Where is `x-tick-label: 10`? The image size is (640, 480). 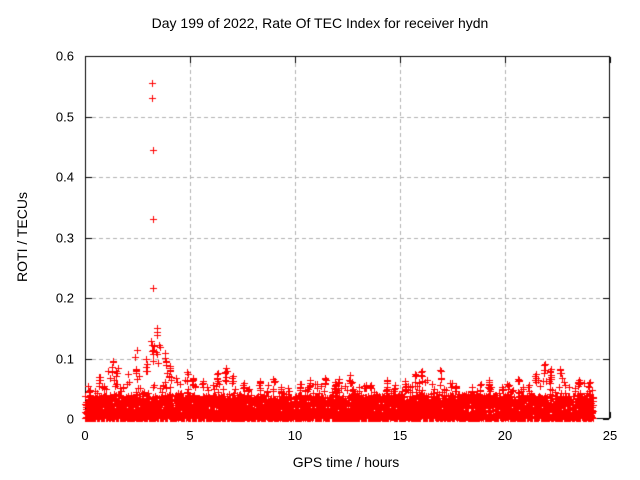
x-tick-label: 10 is located at coordinates (295, 435).